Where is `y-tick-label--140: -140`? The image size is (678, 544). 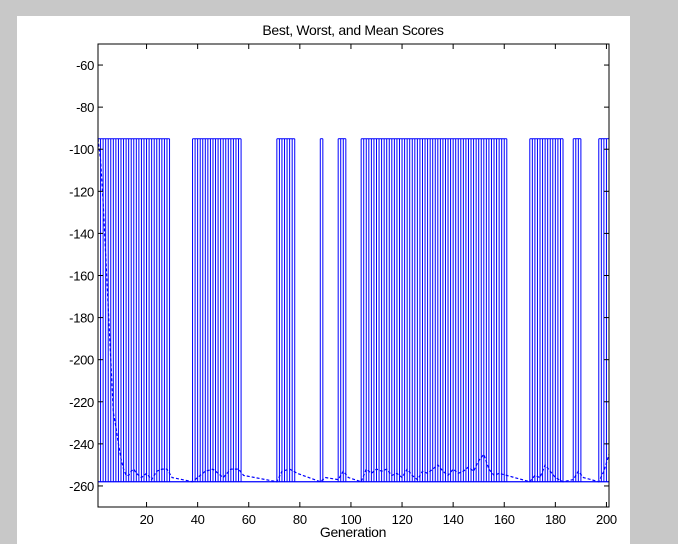
y-tick-label--140: -140 is located at coordinates (81, 233).